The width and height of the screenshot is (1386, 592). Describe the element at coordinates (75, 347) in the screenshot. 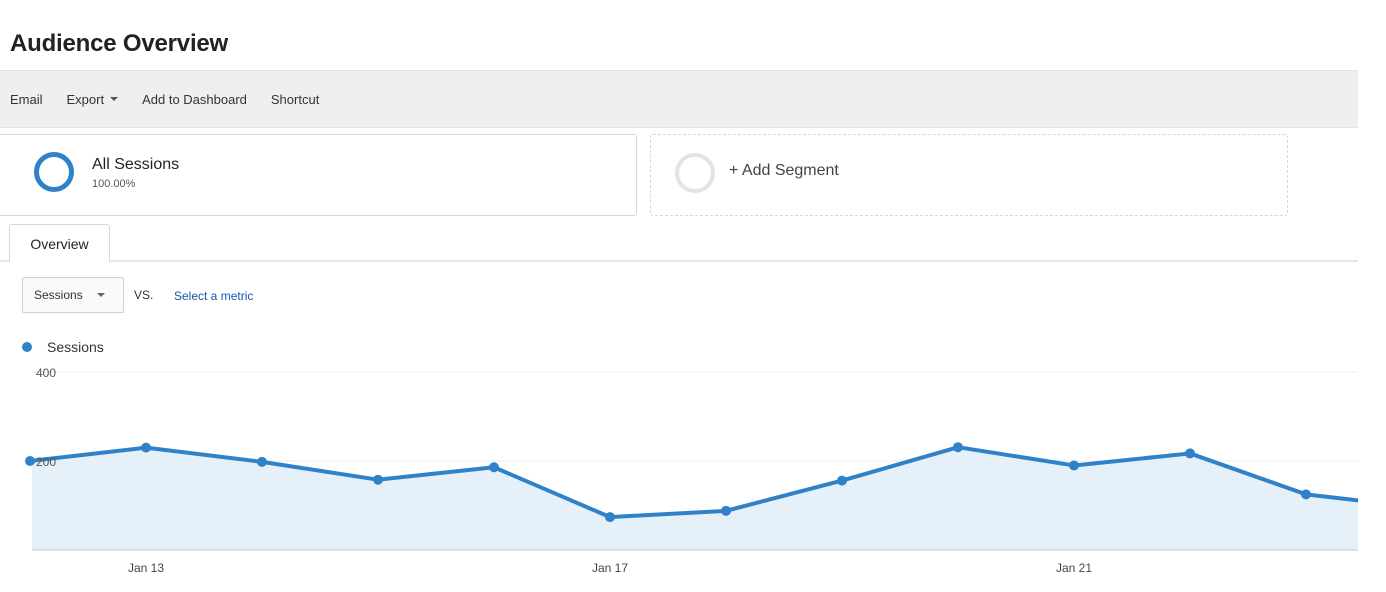

I see `legend-label: Sessions` at that location.